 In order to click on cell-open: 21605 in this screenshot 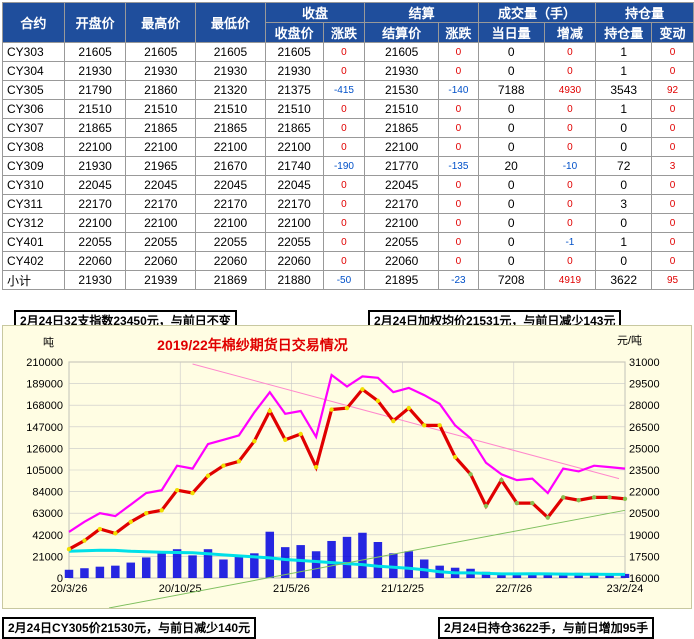, I will do `click(95, 52)`.